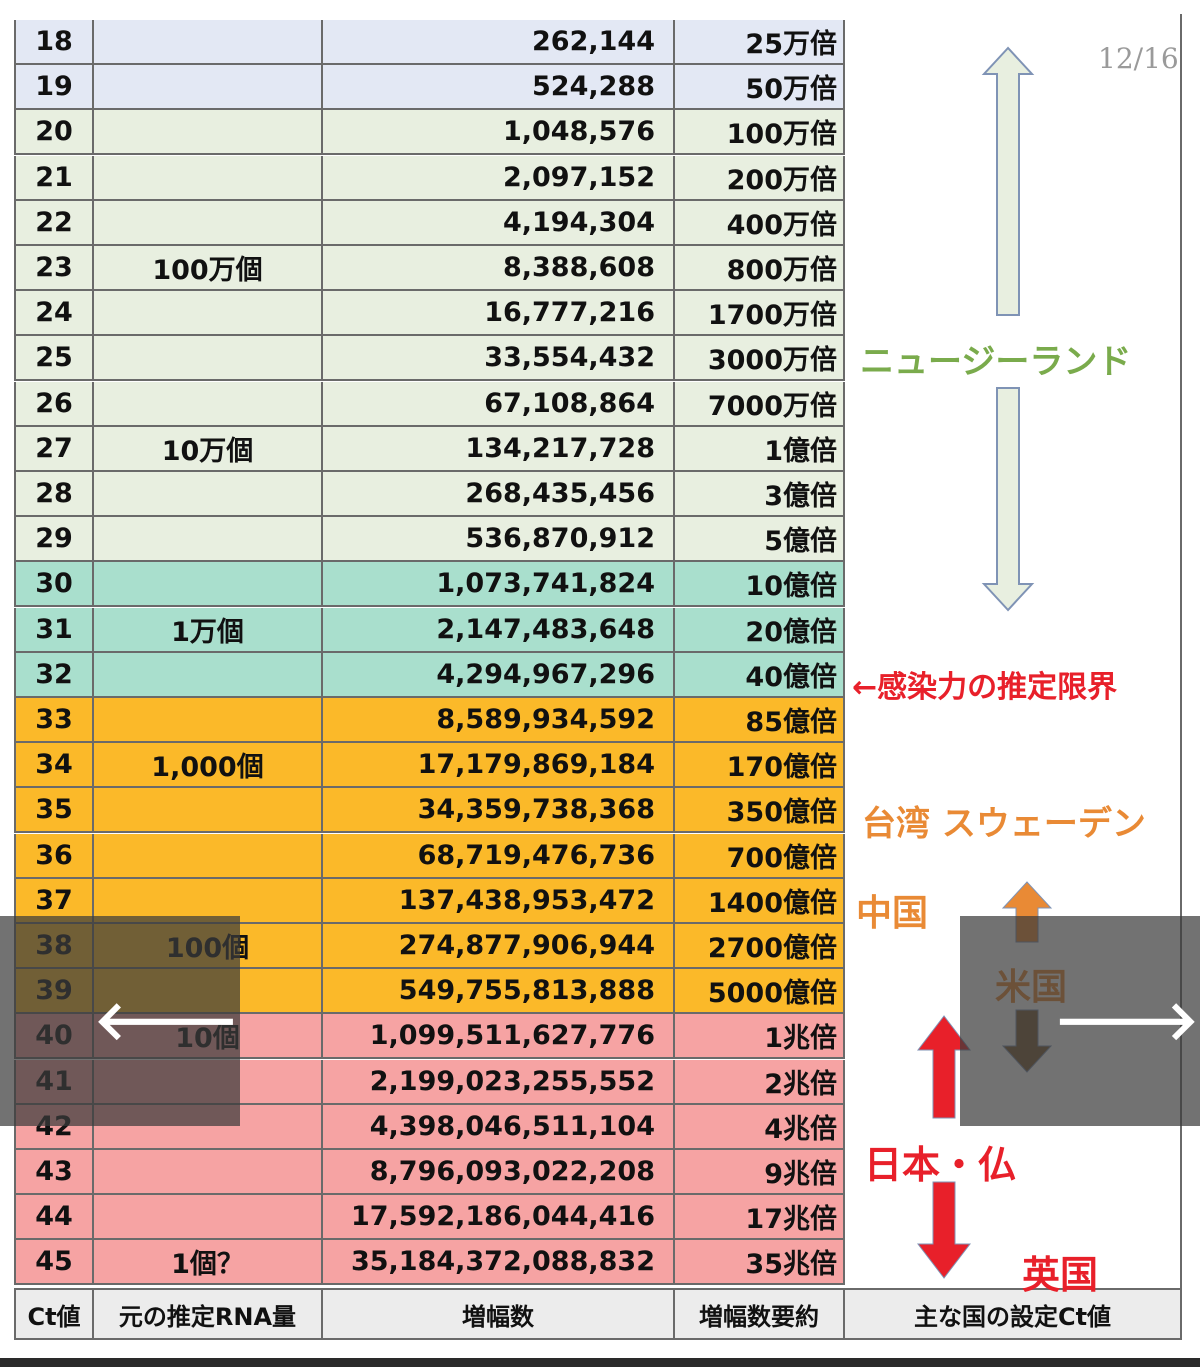 Image resolution: width=1200 pixels, height=1367 pixels. Describe the element at coordinates (760, 449) in the screenshot. I see `summary-cell: 1億倍` at that location.